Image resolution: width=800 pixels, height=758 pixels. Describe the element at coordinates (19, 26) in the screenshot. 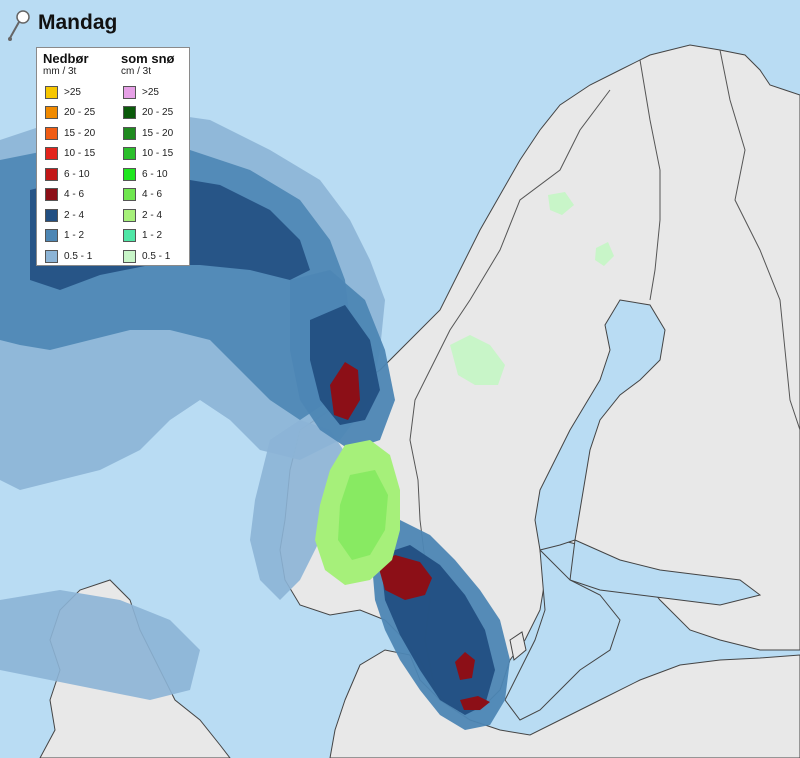

I see `pin-icon` at that location.